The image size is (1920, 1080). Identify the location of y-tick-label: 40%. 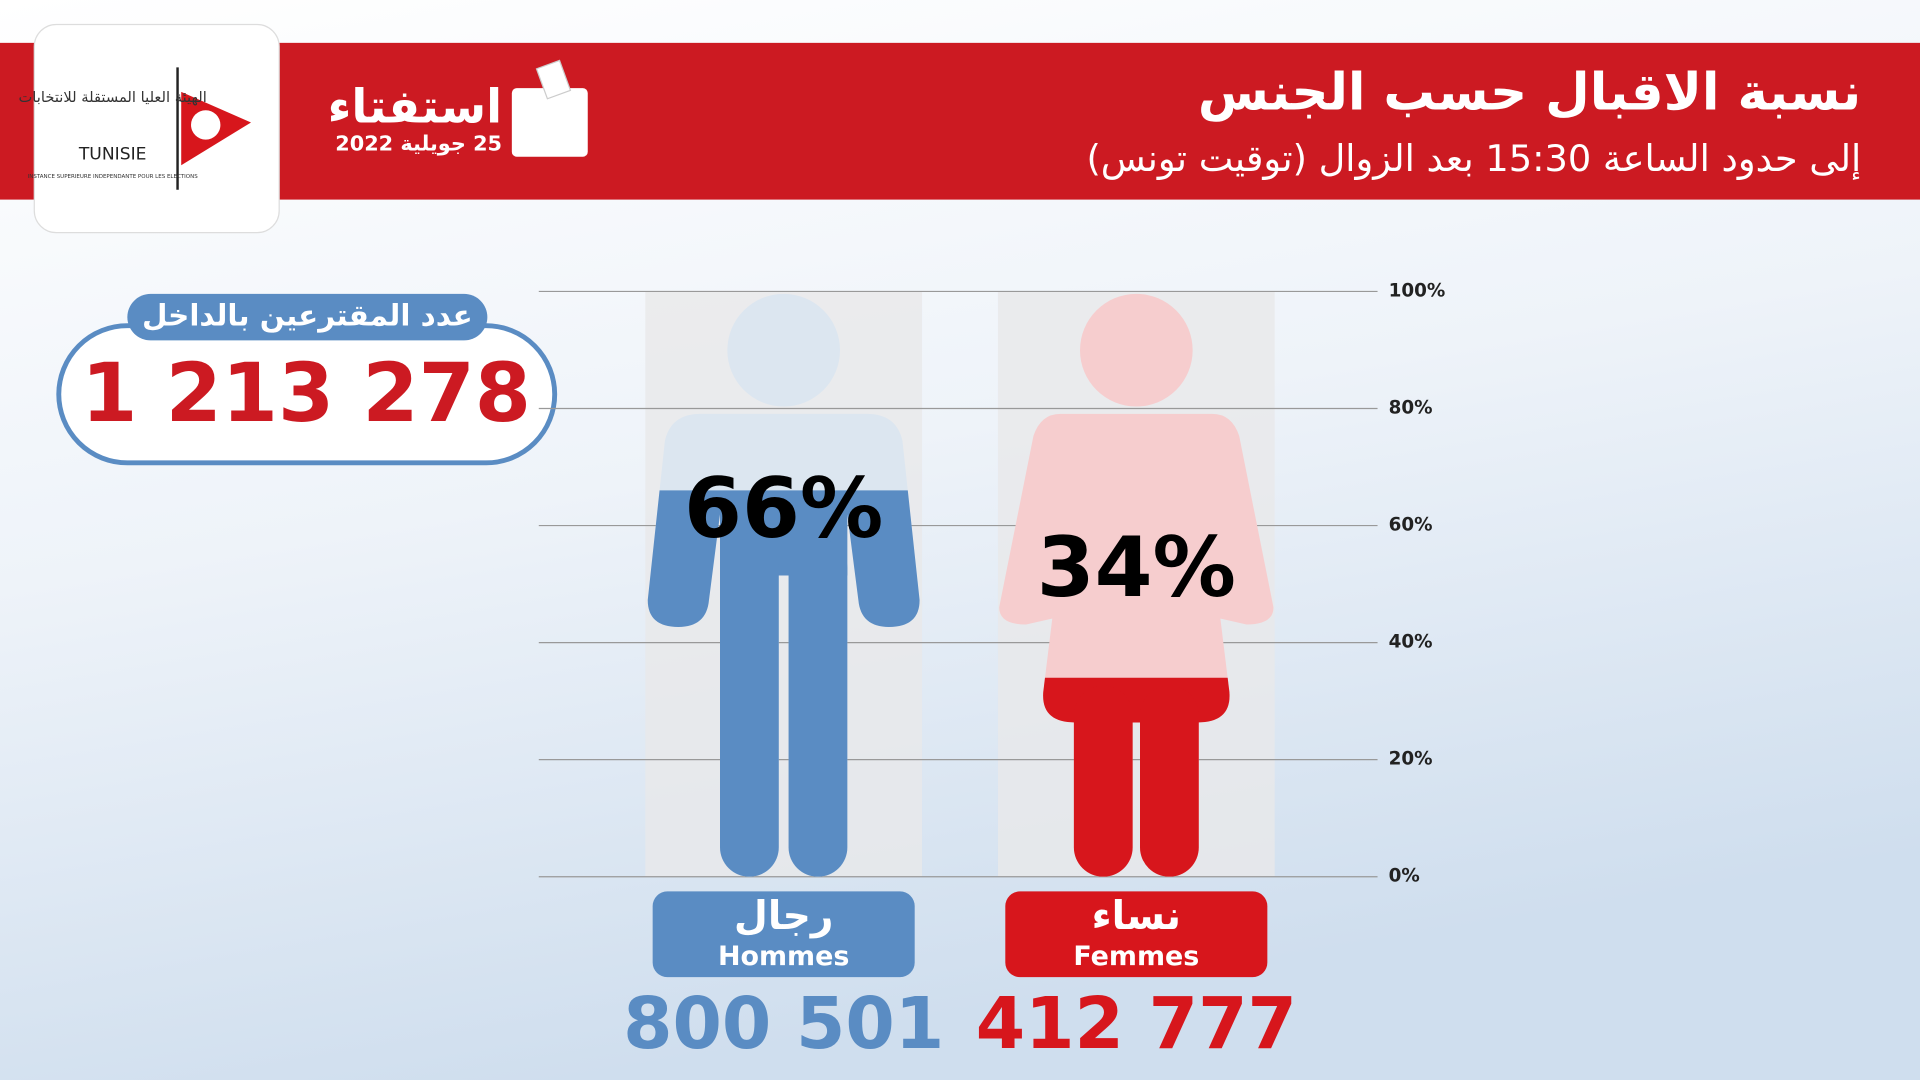
(1411, 642).